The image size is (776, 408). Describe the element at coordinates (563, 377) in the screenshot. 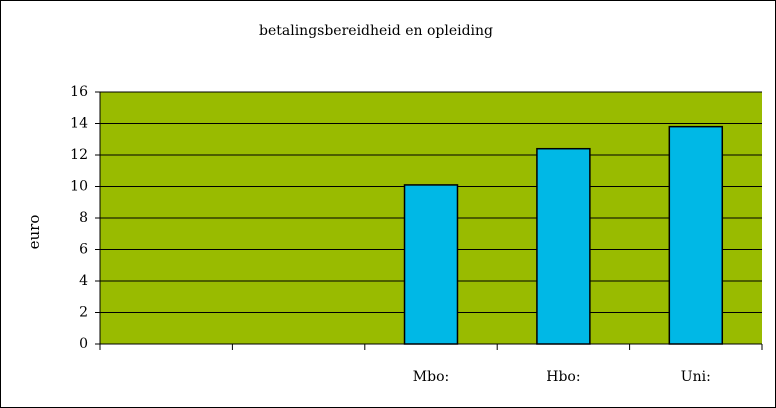

I see `x-tick-label: Hbo:` at that location.